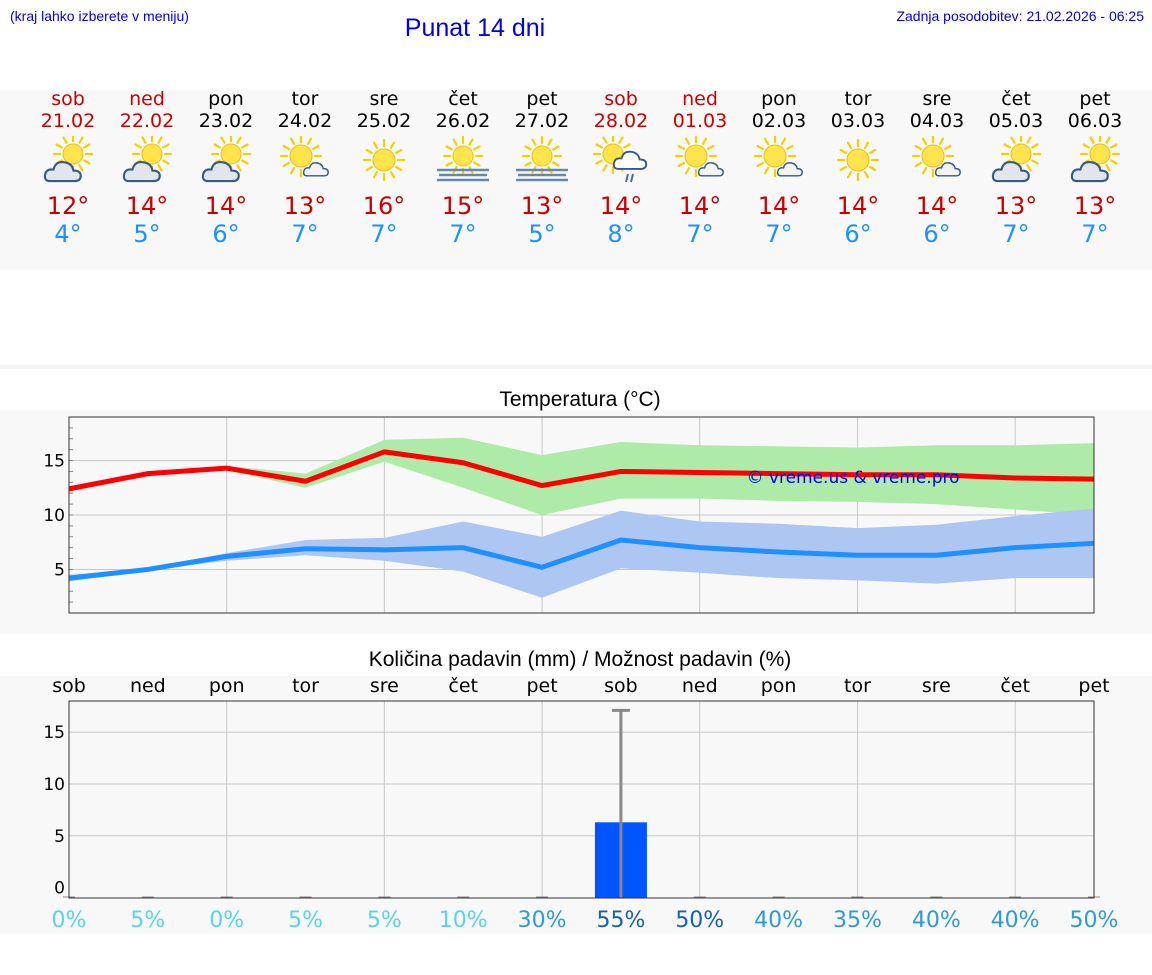  What do you see at coordinates (99, 16) in the screenshot?
I see `menu-hint: (kraj lahko izberete v meniju)` at bounding box center [99, 16].